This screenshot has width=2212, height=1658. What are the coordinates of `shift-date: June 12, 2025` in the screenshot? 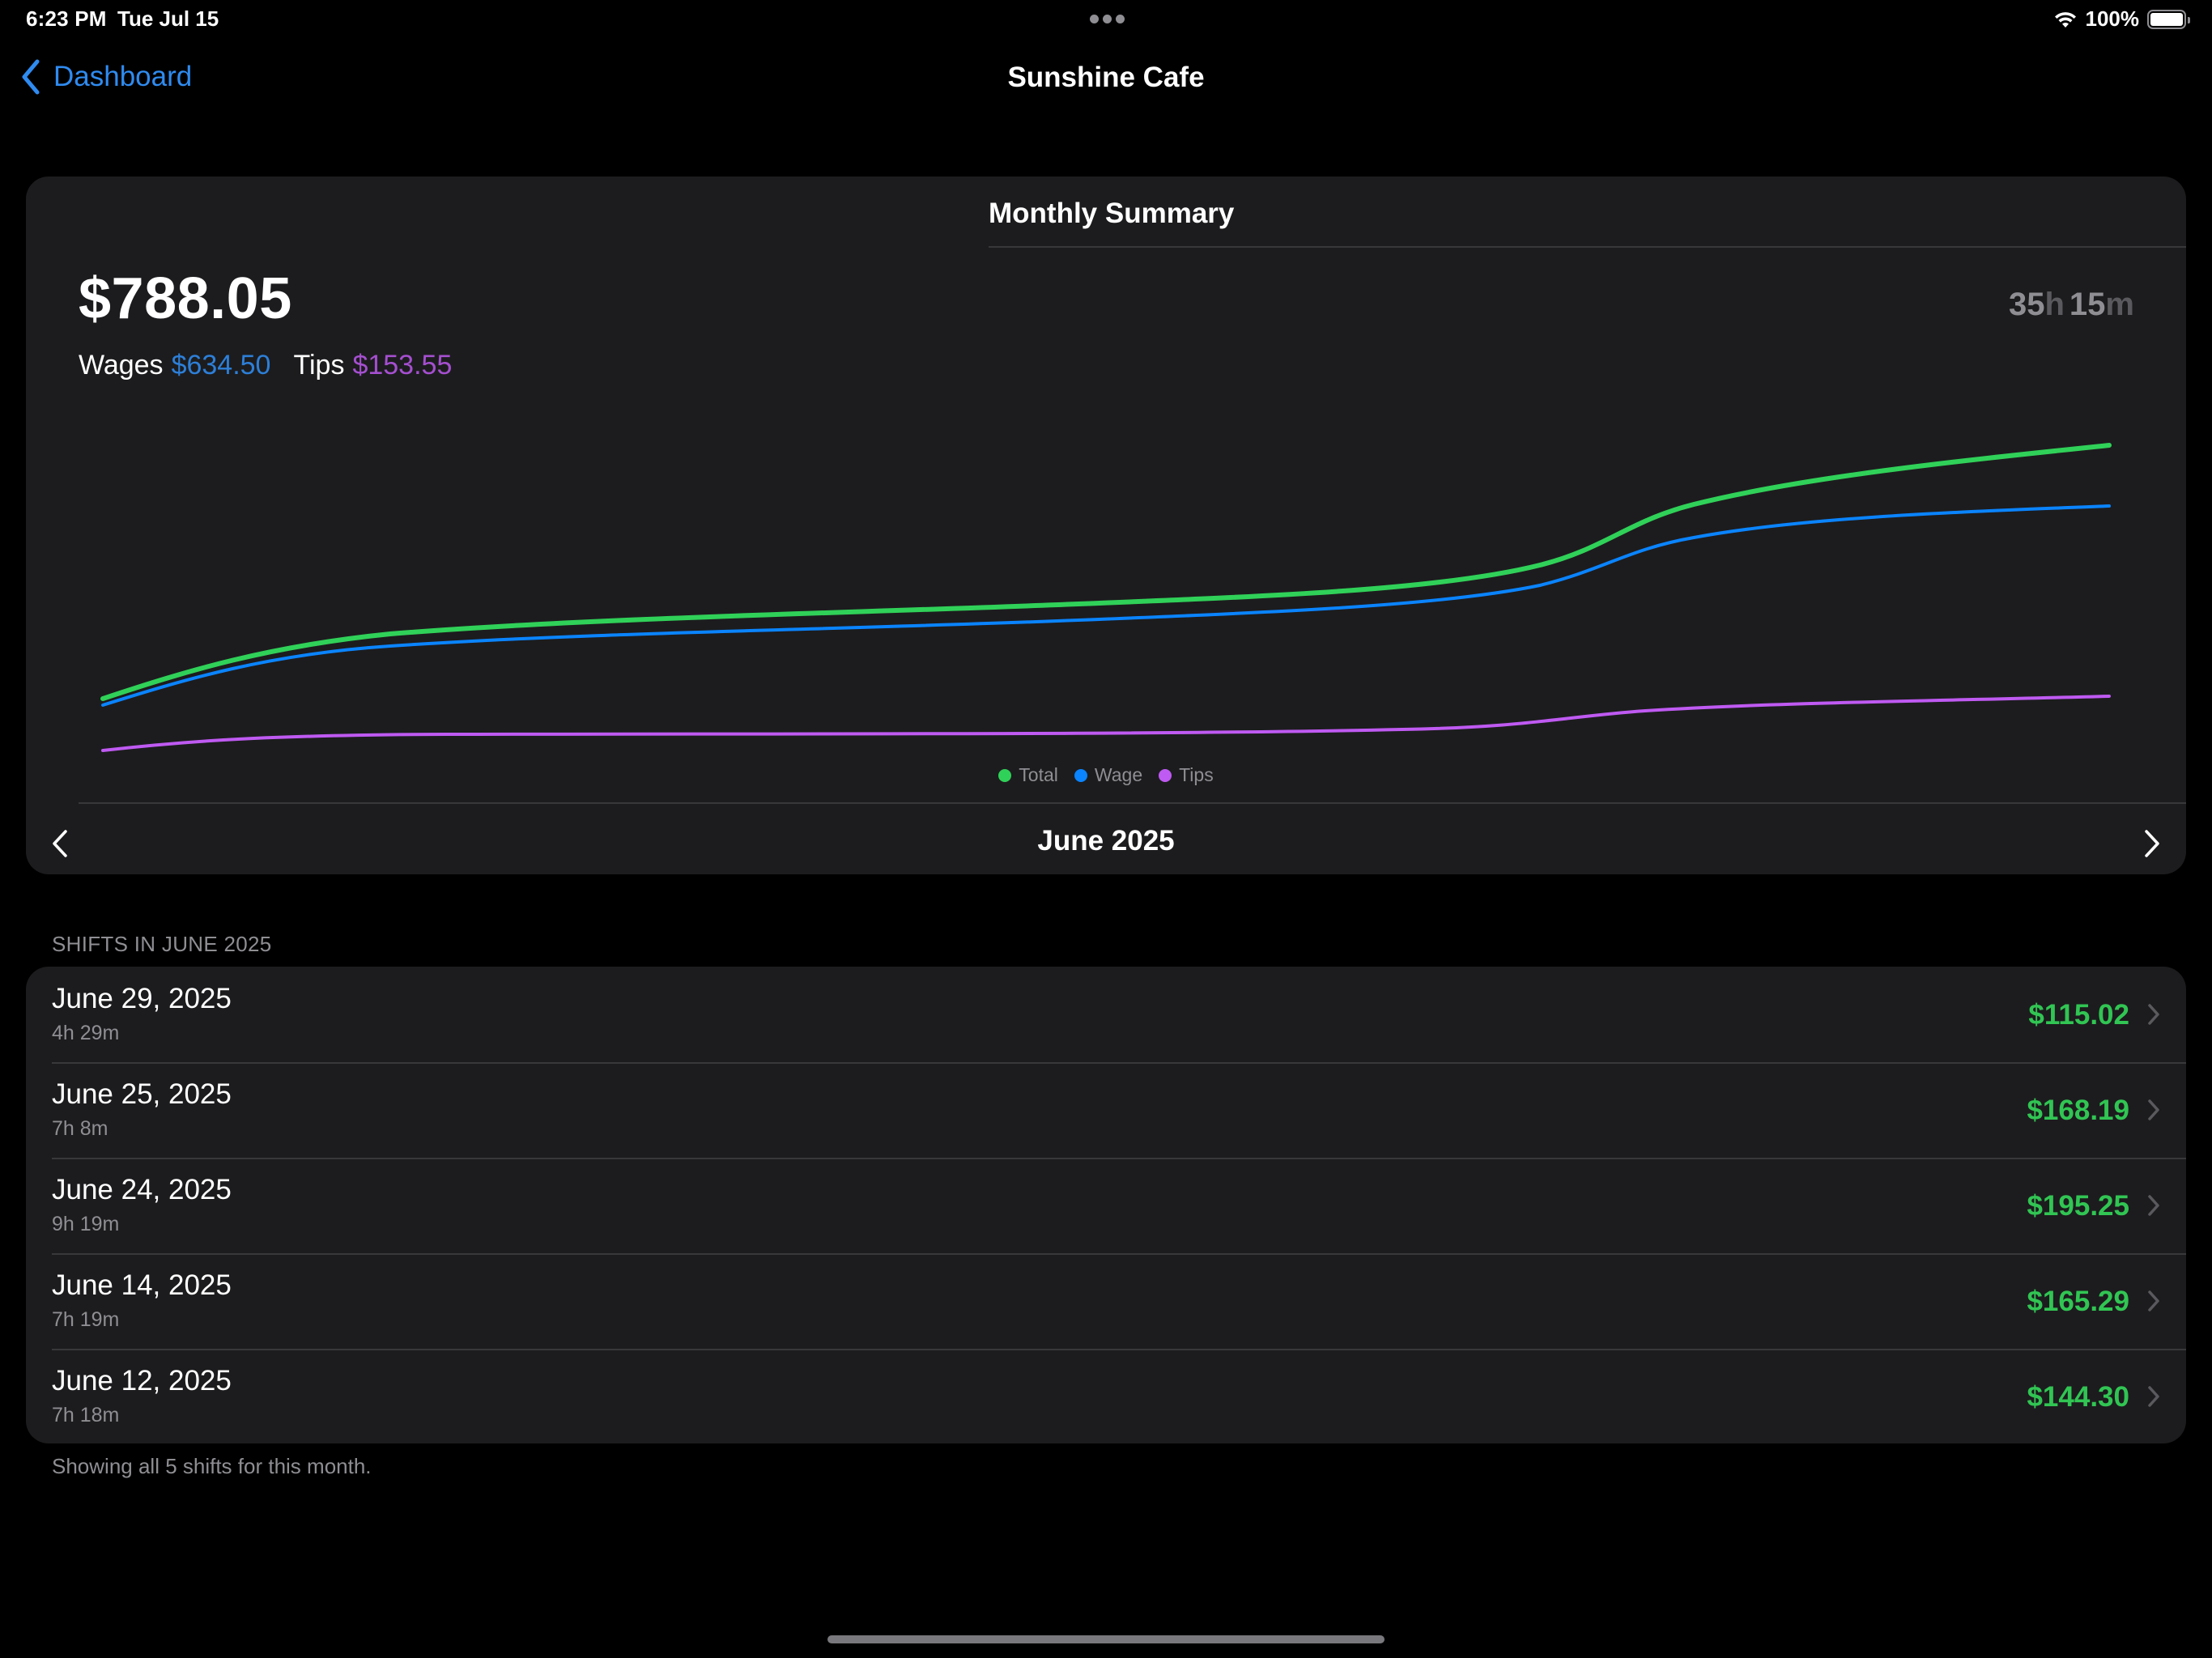 It's located at (142, 1381).